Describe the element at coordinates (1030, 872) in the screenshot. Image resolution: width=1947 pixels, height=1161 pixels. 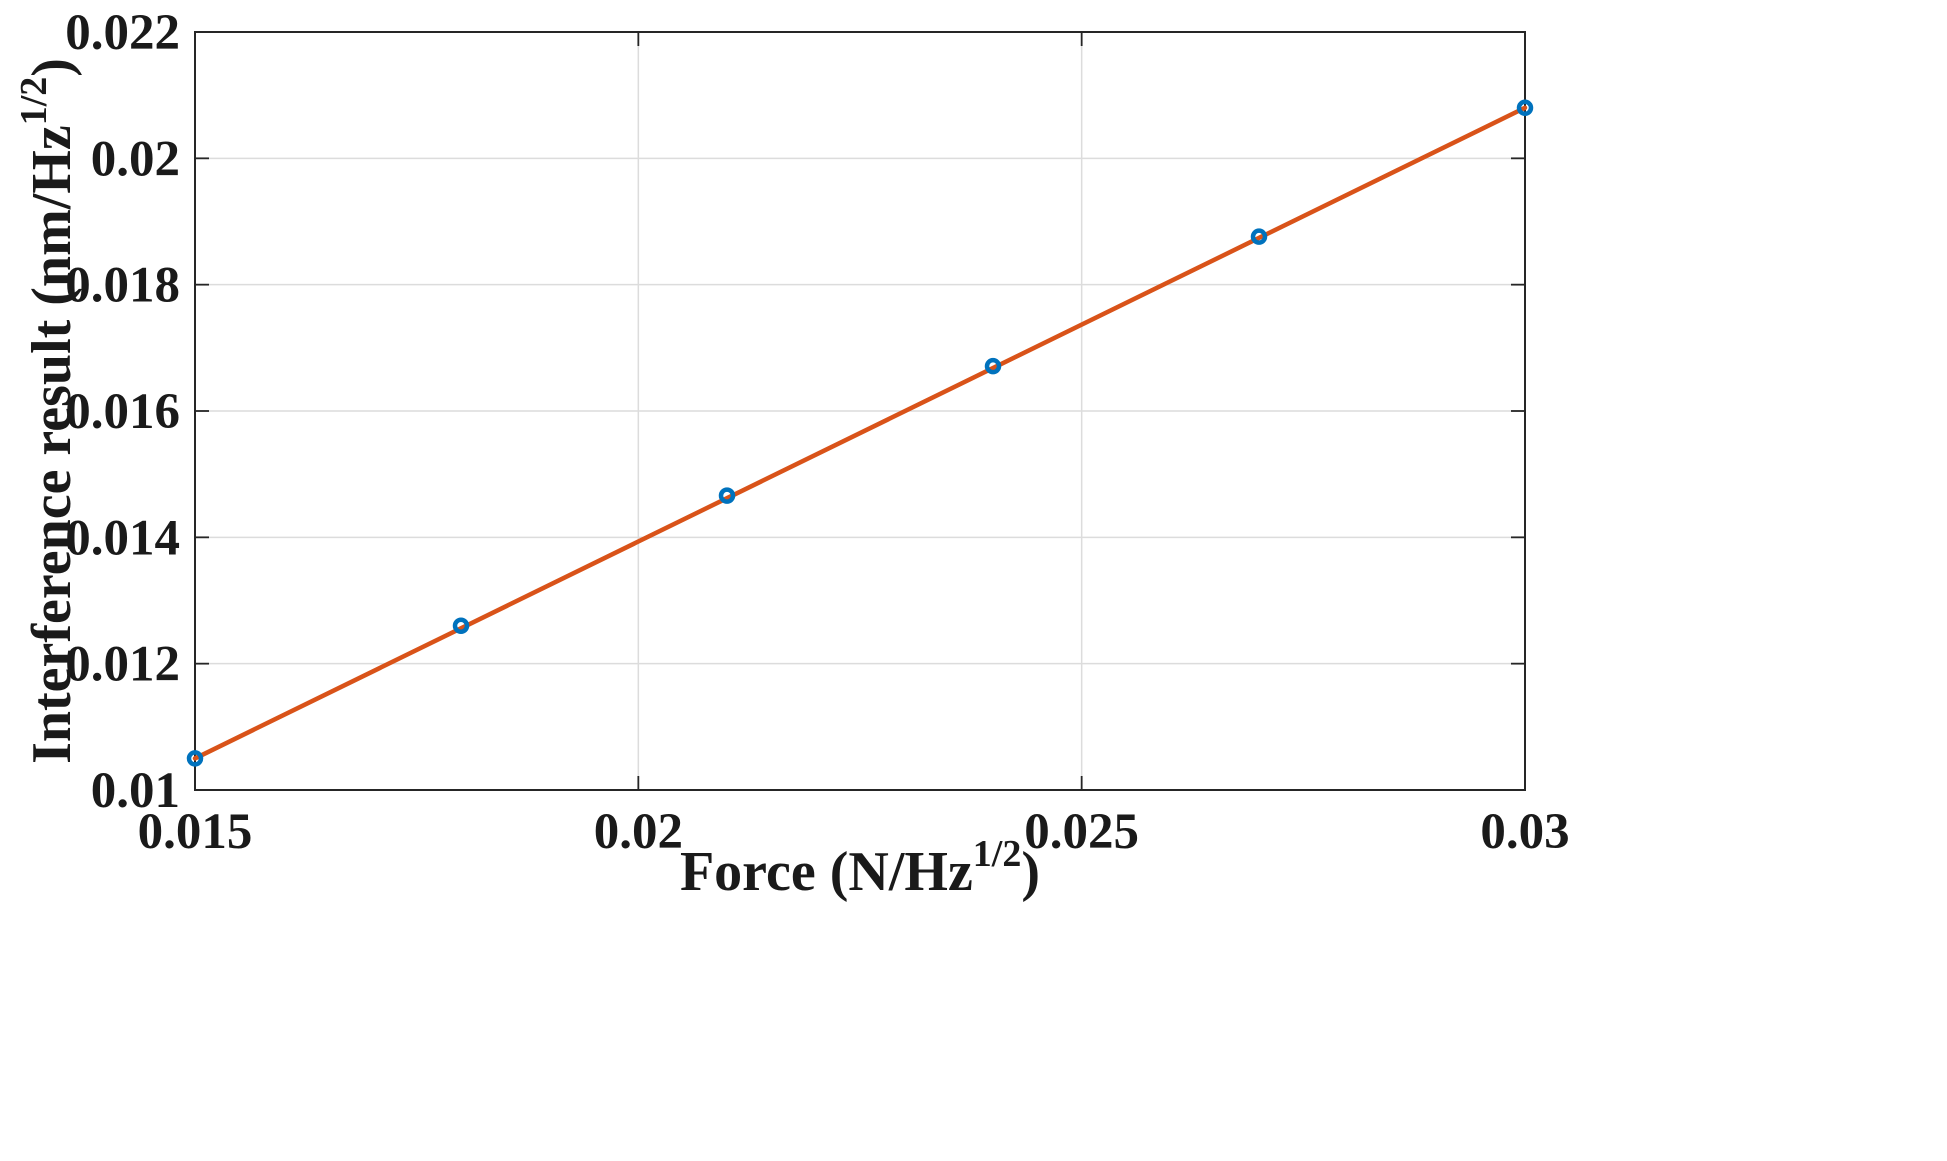
I see `x-axis-title-tail: )` at that location.